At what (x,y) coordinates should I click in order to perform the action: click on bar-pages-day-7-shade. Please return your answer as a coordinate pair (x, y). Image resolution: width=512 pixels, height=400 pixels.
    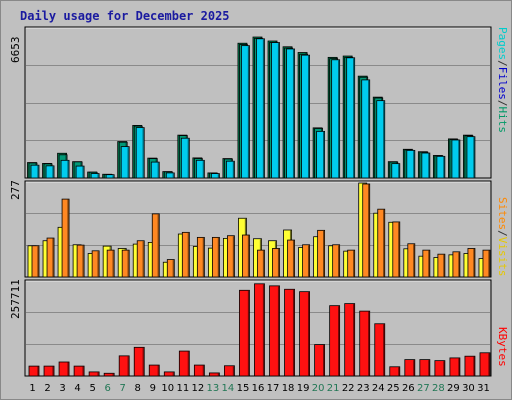
    Looking at the image, I should click on (128, 162).